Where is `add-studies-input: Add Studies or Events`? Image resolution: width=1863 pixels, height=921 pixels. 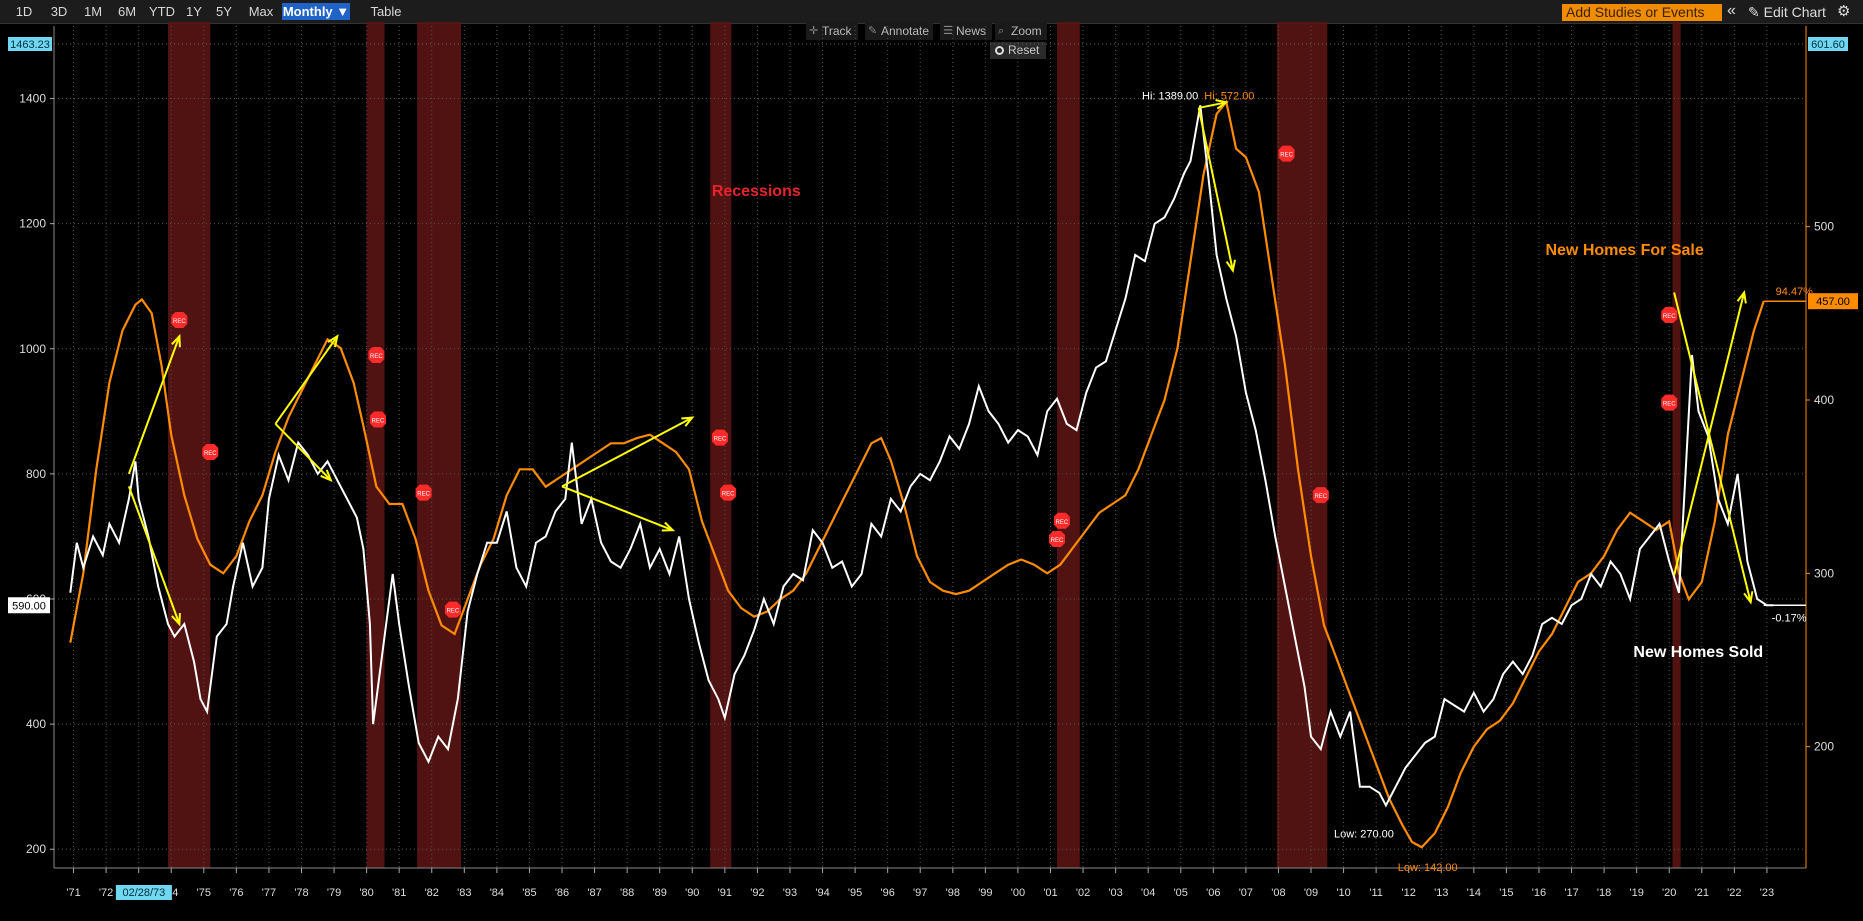
add-studies-input: Add Studies or Events is located at coordinates (1642, 12).